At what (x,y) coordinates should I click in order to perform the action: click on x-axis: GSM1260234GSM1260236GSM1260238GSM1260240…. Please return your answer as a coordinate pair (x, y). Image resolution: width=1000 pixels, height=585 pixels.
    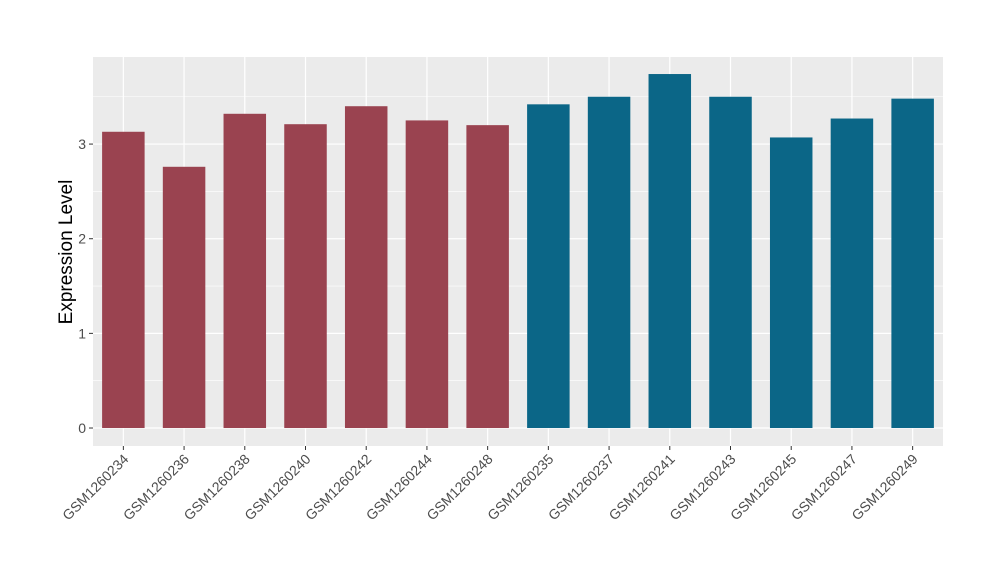
    Looking at the image, I should click on (490, 484).